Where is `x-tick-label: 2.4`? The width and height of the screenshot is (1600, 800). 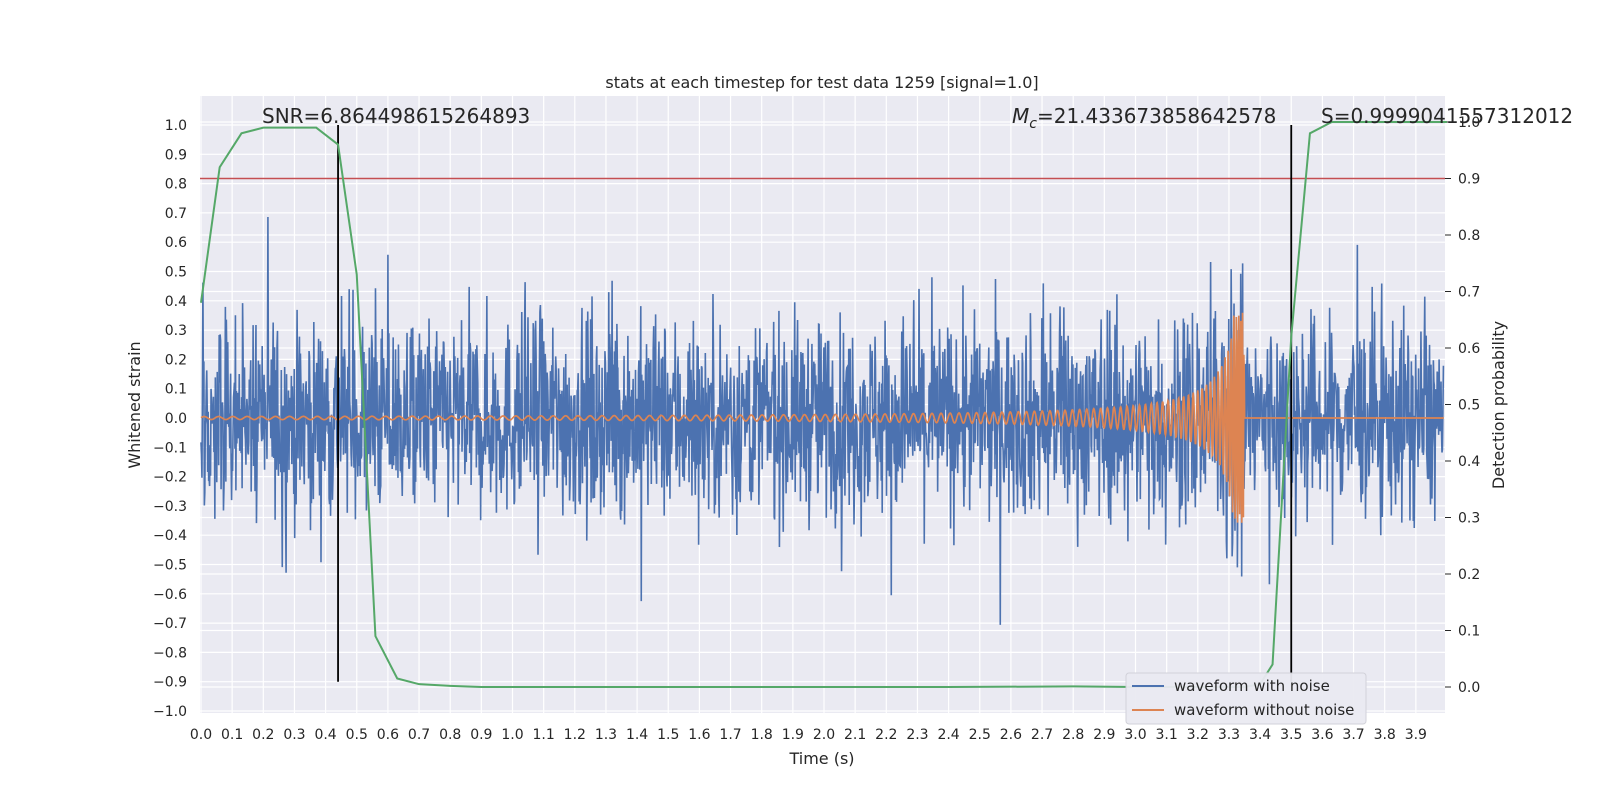 x-tick-label: 2.4 is located at coordinates (948, 735).